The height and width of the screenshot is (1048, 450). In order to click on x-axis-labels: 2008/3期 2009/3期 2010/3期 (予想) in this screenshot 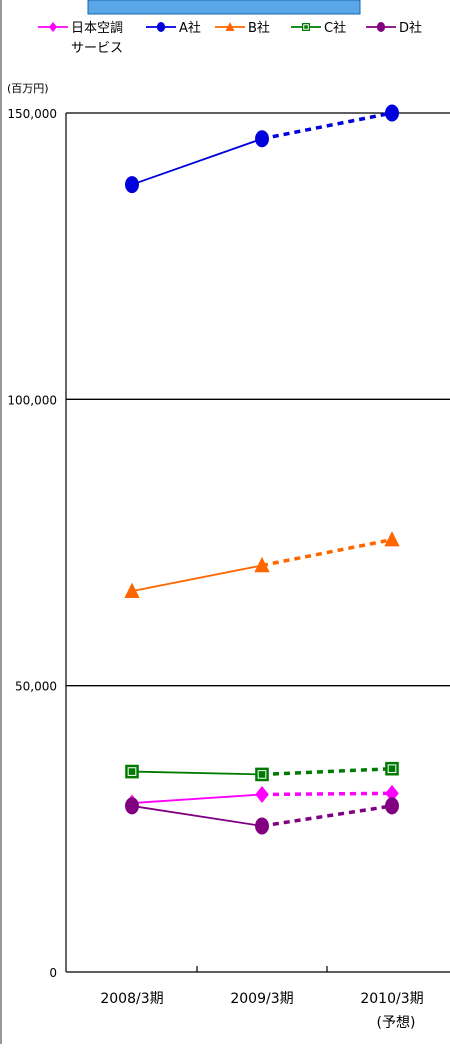, I will do `click(261, 1011)`.